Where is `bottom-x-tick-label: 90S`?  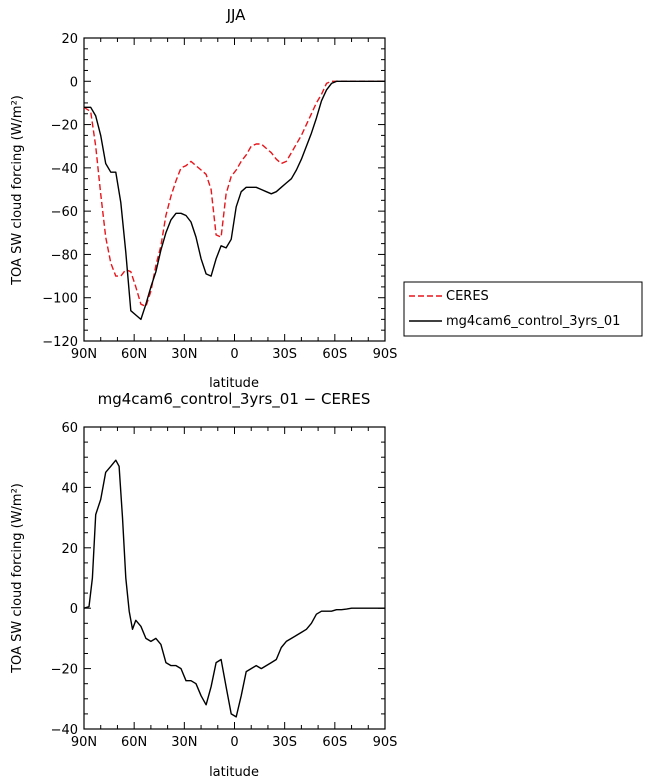
bottom-x-tick-label: 90S is located at coordinates (385, 742).